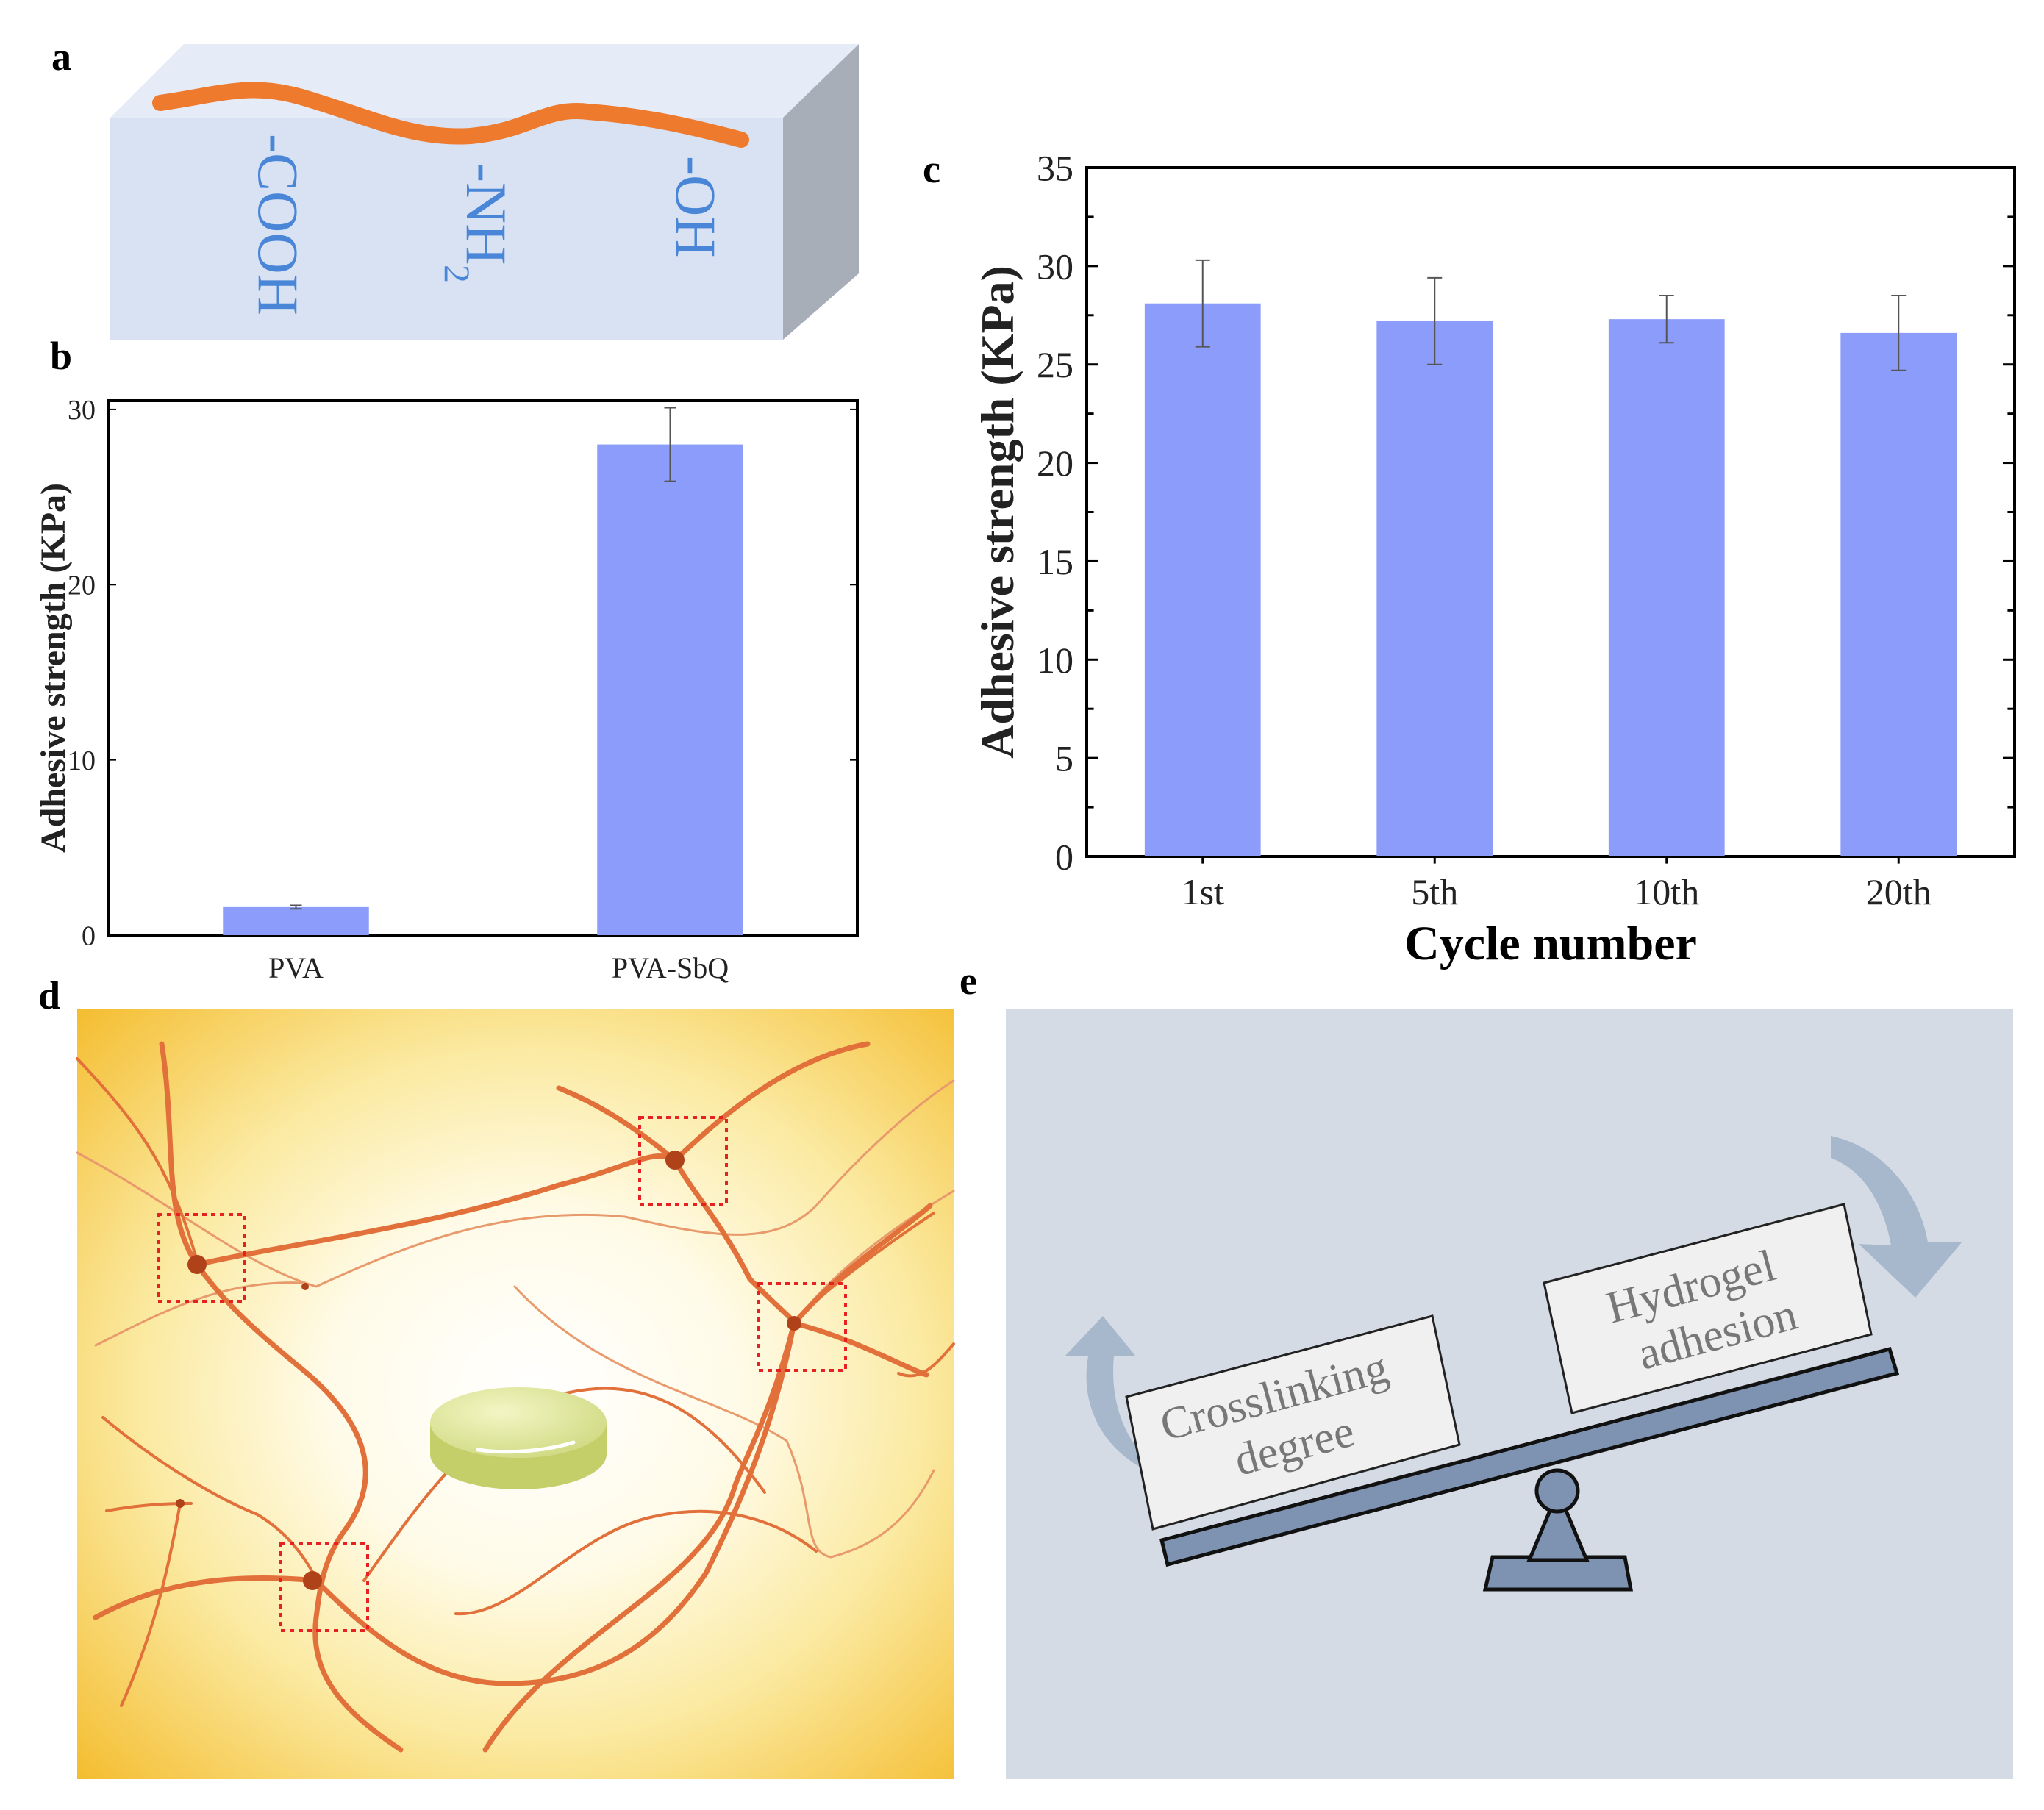 The image size is (2044, 1810). Describe the element at coordinates (49, 995) in the screenshot. I see `panel-d-letter: d` at that location.